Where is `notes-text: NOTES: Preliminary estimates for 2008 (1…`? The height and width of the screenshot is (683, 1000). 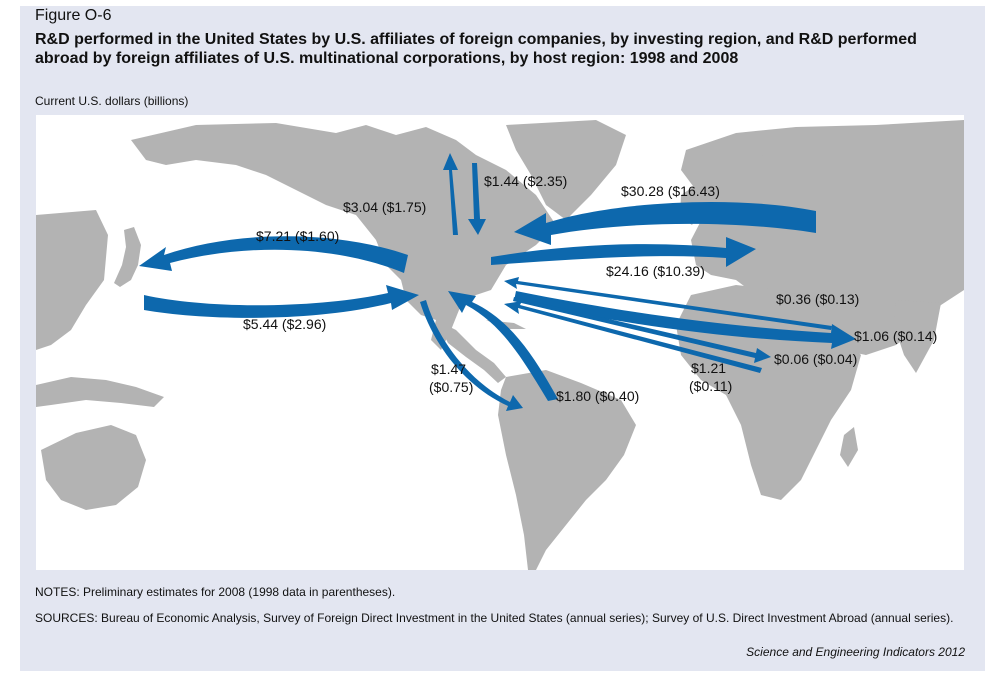 notes-text: NOTES: Preliminary estimates for 2008 (1… is located at coordinates (215, 592).